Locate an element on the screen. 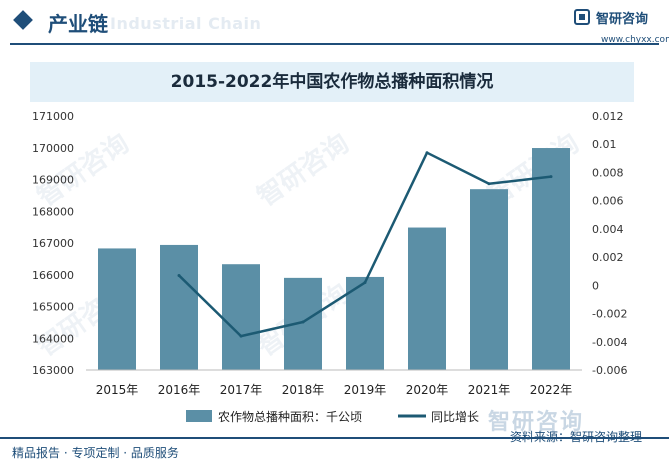 Image resolution: width=669 pixels, height=470 pixels. logo-url: www.chyxx.com is located at coordinates (635, 40).